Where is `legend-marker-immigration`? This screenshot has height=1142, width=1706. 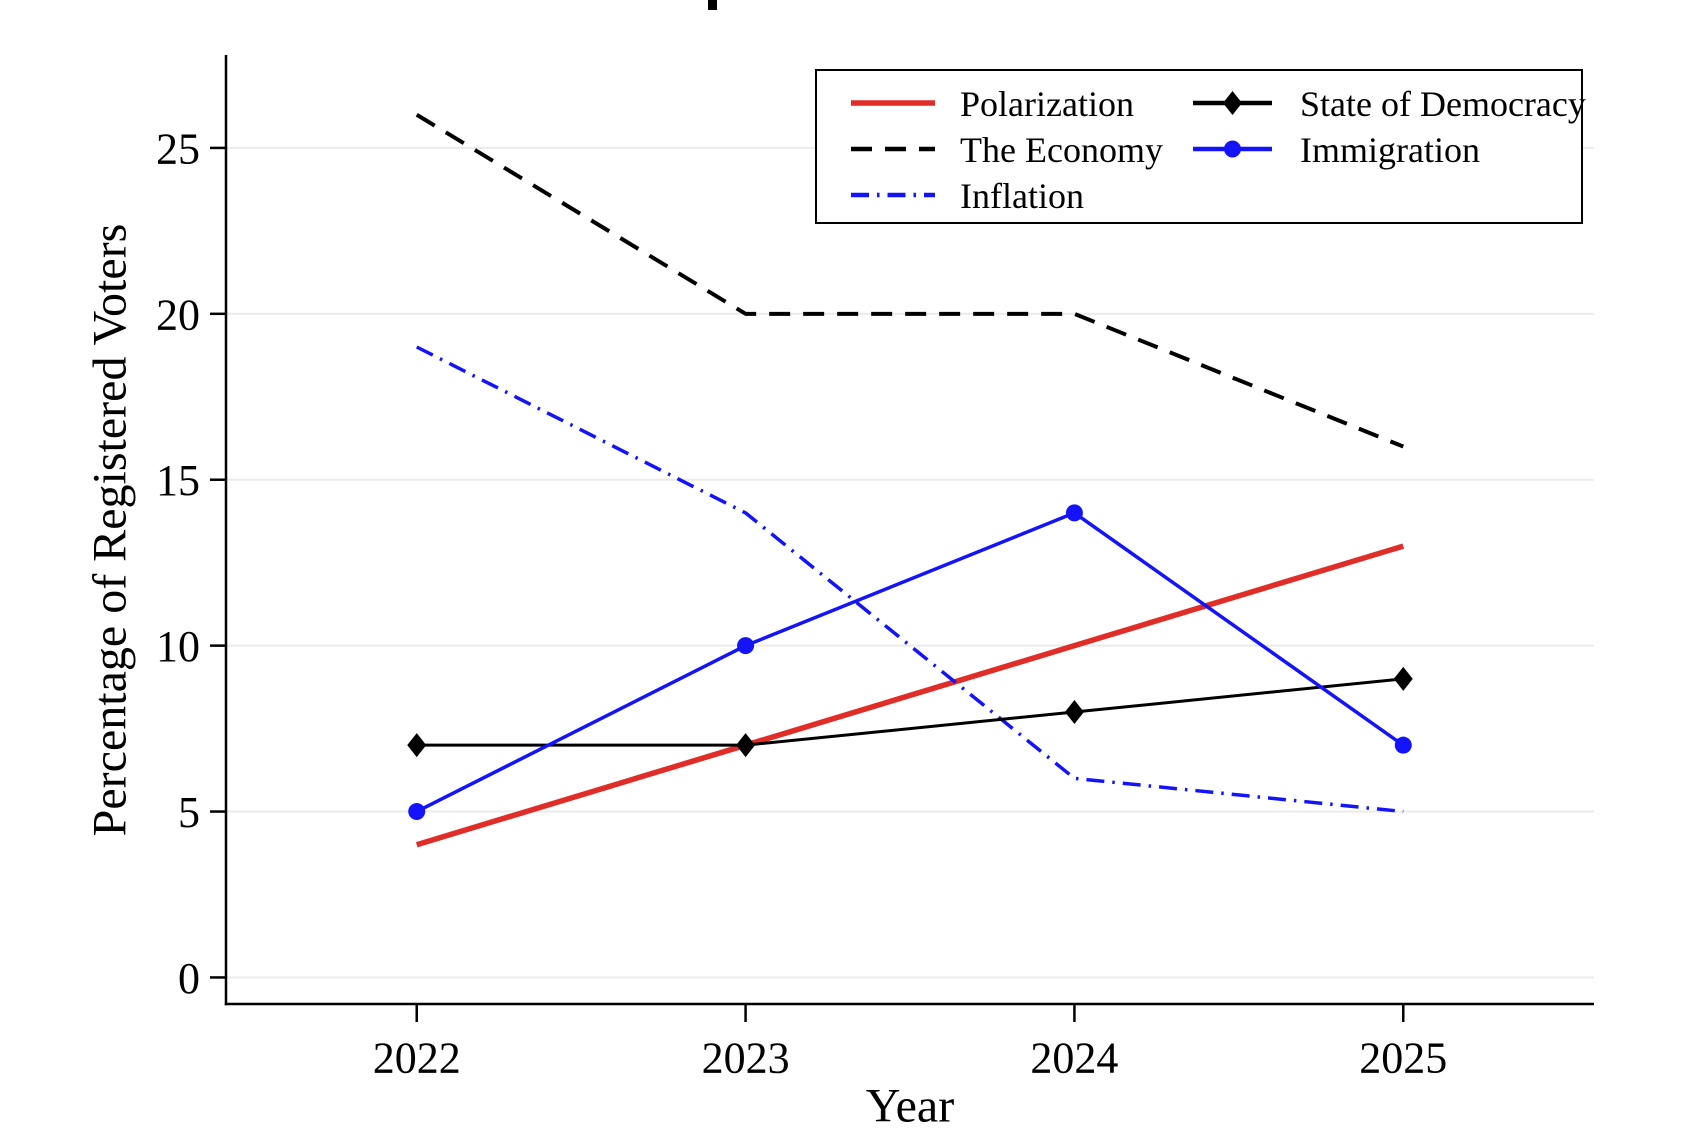 legend-marker-immigration is located at coordinates (1232, 149).